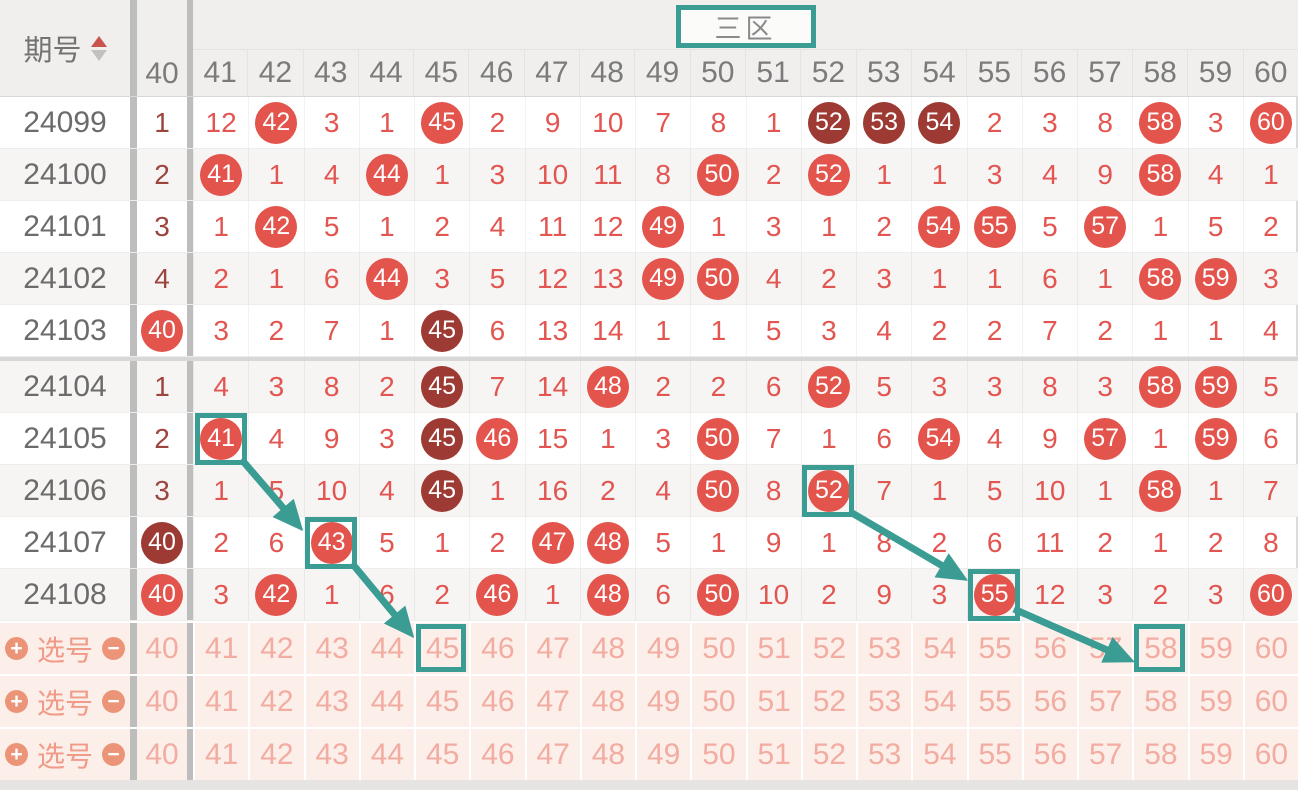  What do you see at coordinates (883, 438) in the screenshot?
I see `miss-count-cell: 6` at bounding box center [883, 438].